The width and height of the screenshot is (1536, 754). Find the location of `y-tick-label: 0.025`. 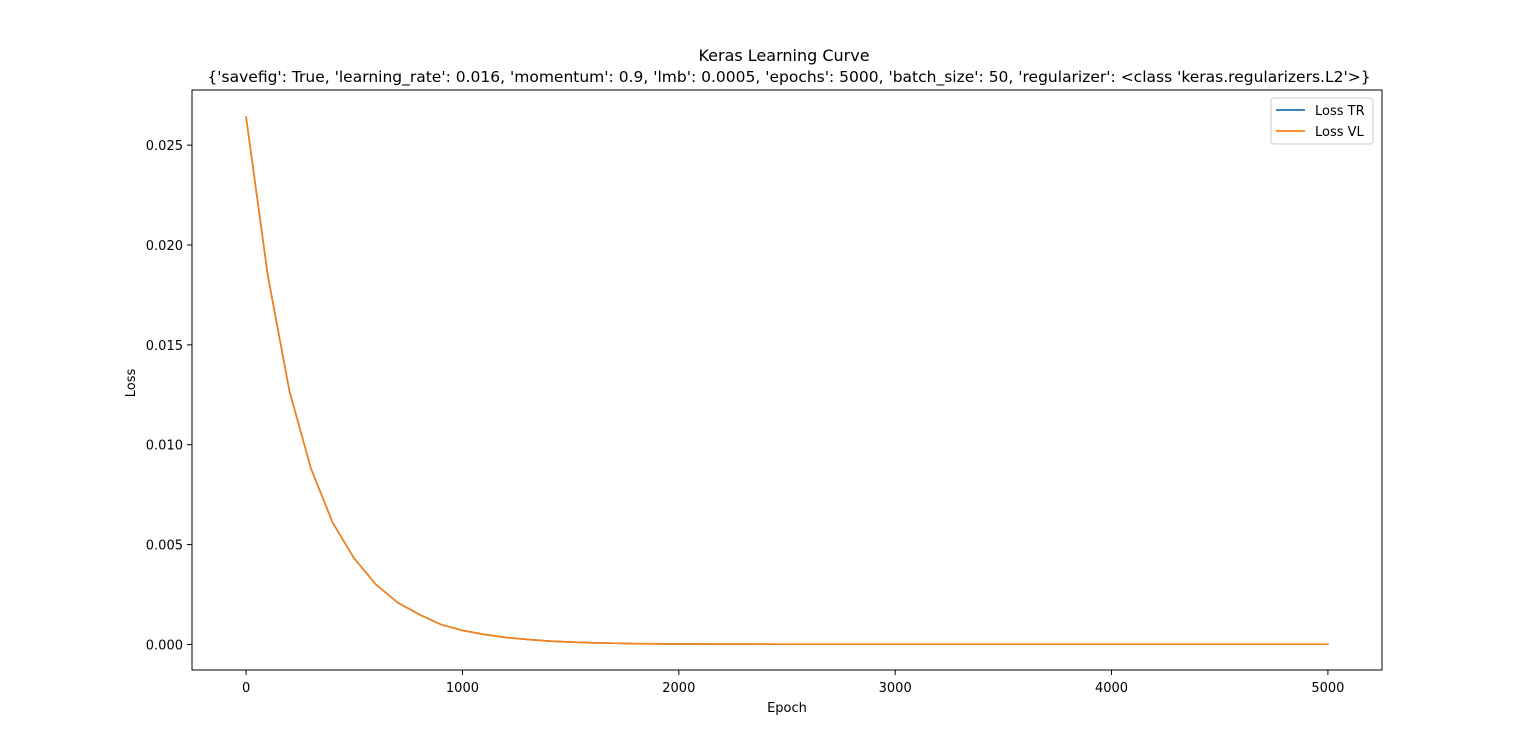

y-tick-label: 0.025 is located at coordinates (164, 146).